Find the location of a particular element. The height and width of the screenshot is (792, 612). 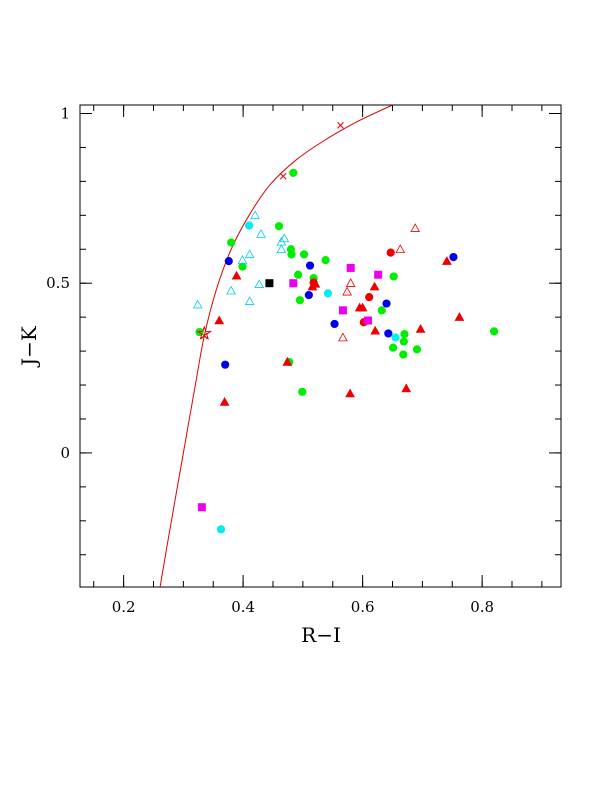

x-tick-label: 0.2 is located at coordinates (124, 607).